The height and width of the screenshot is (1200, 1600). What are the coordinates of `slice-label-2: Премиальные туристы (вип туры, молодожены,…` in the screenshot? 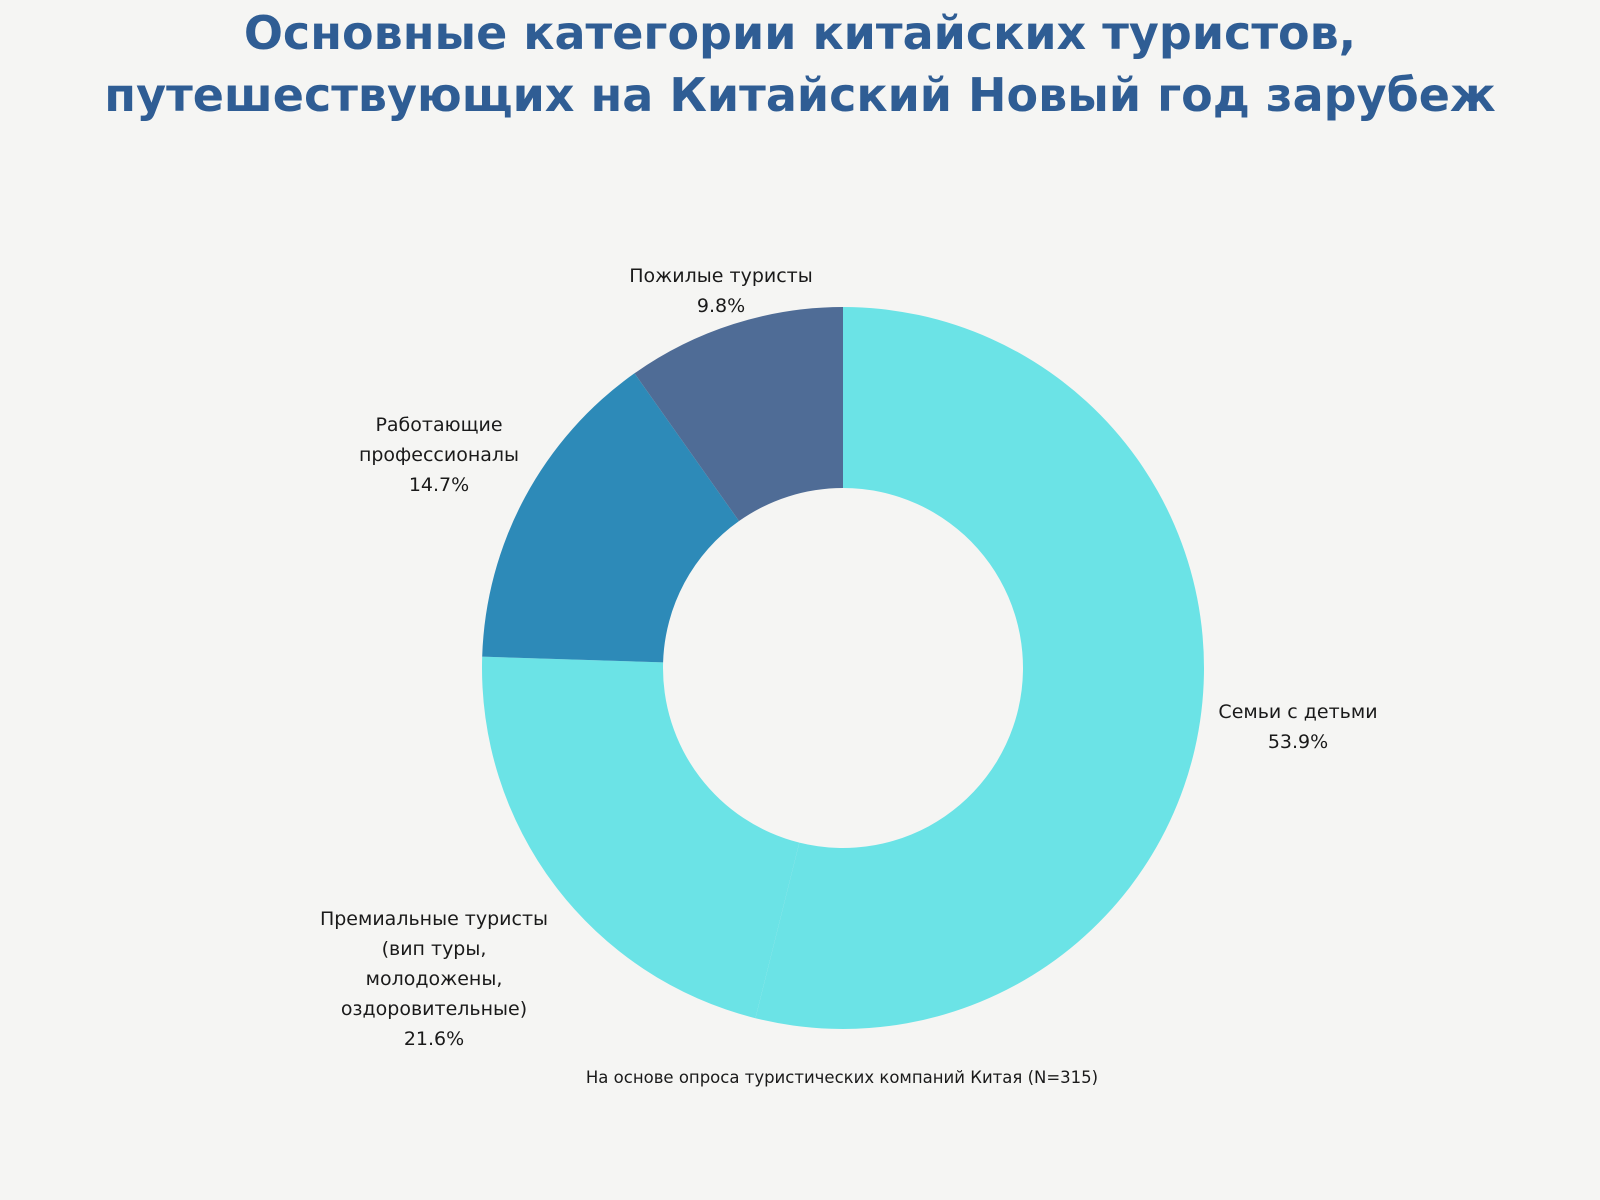 It's located at (434, 979).